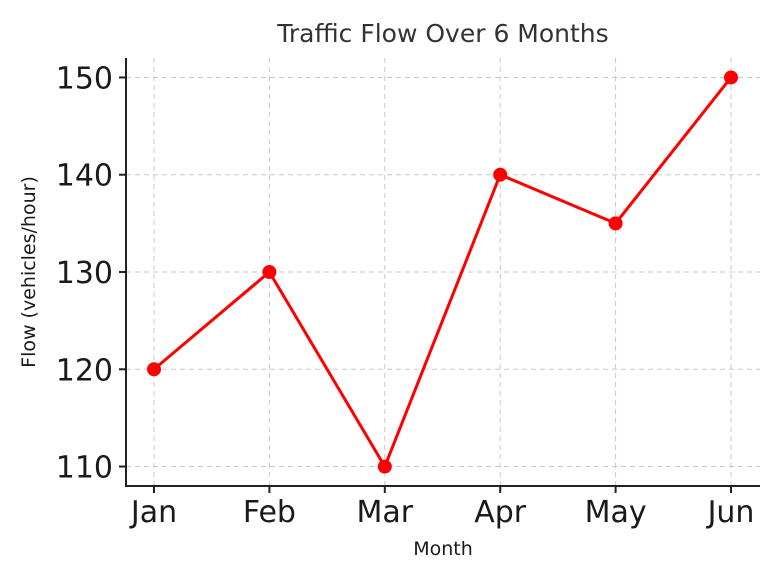 This screenshot has height=585, width=780. I want to click on x-tick-label: May, so click(616, 512).